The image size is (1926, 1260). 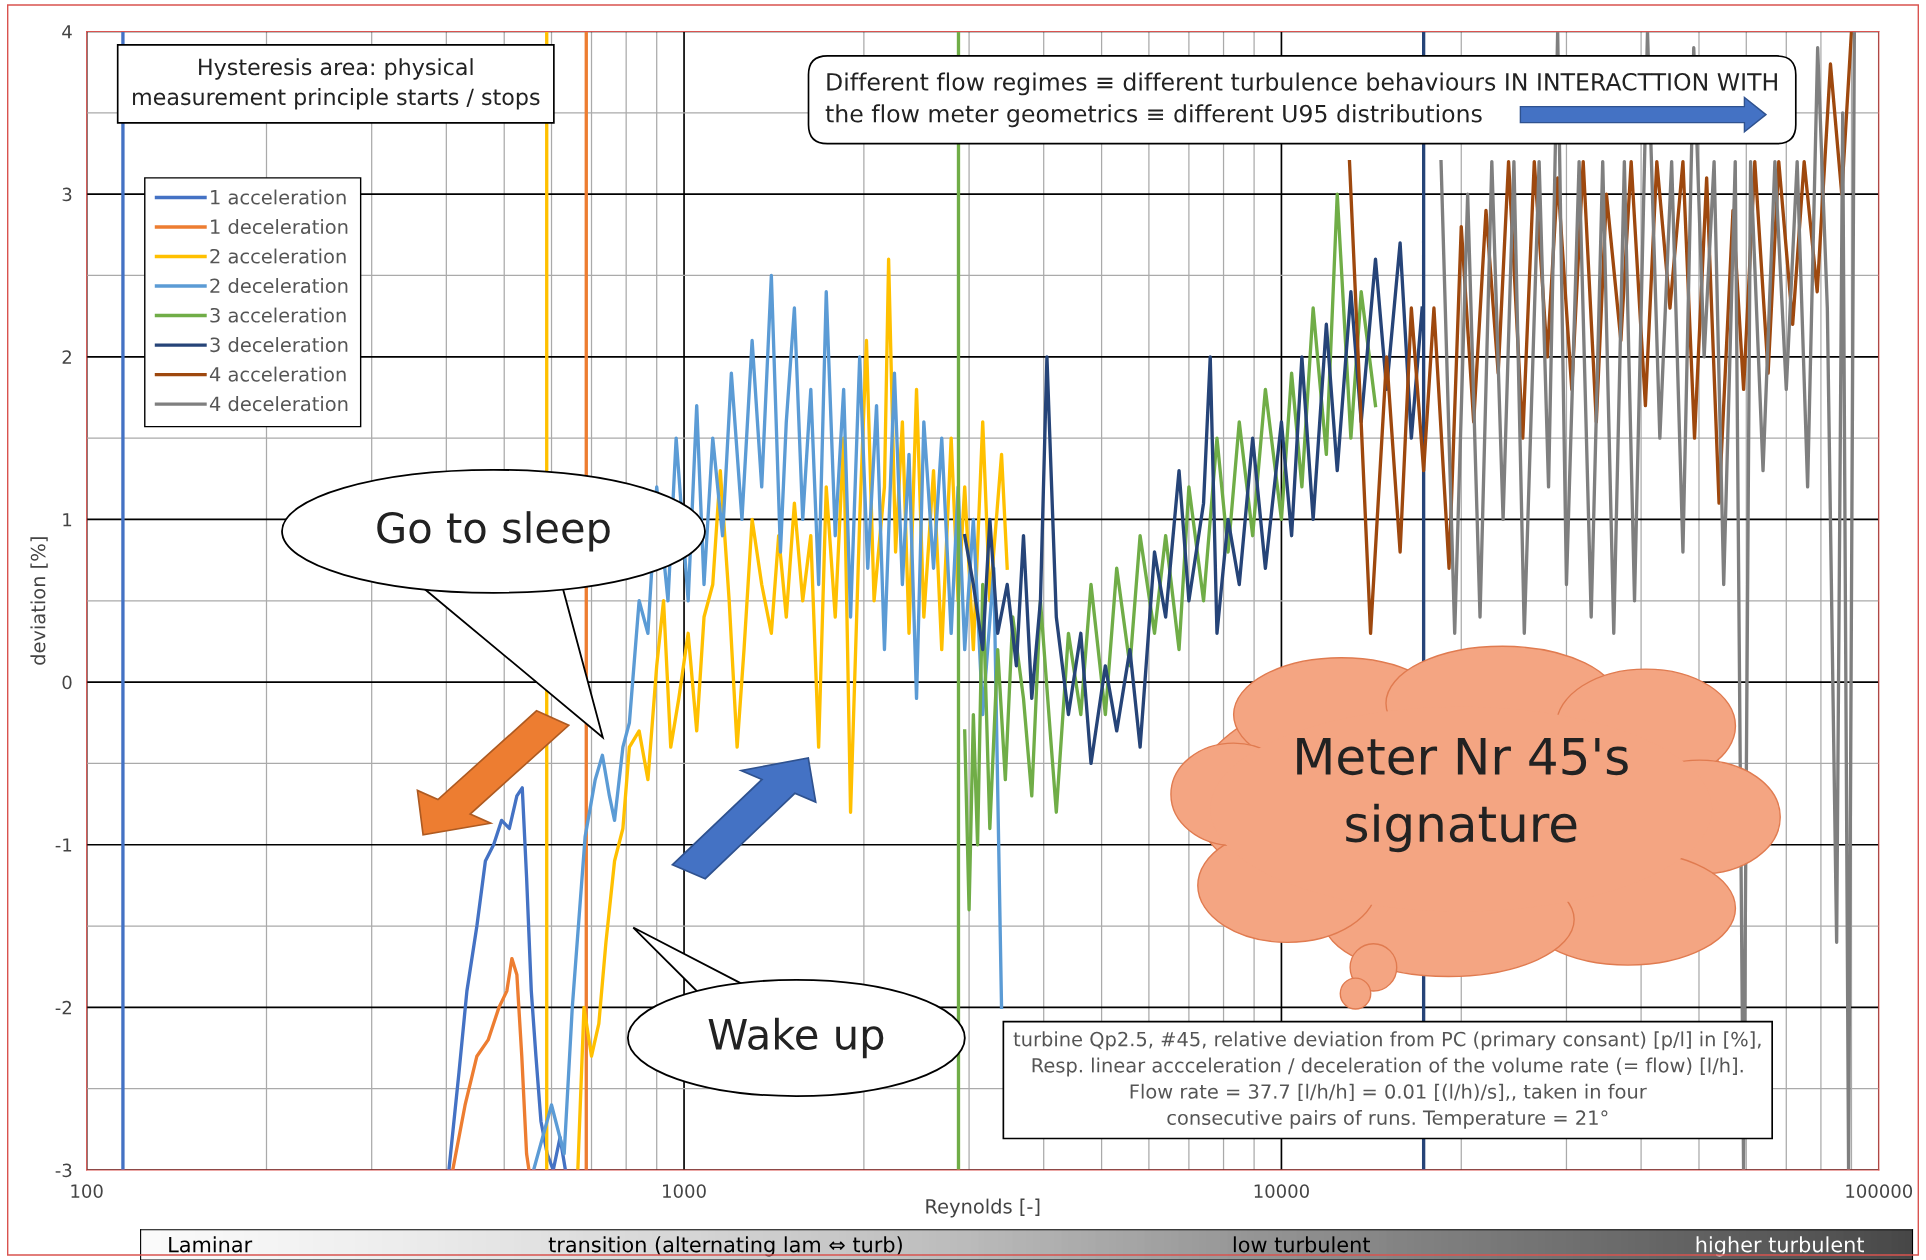 I want to click on legend-label: 2 deceleration, so click(x=279, y=286).